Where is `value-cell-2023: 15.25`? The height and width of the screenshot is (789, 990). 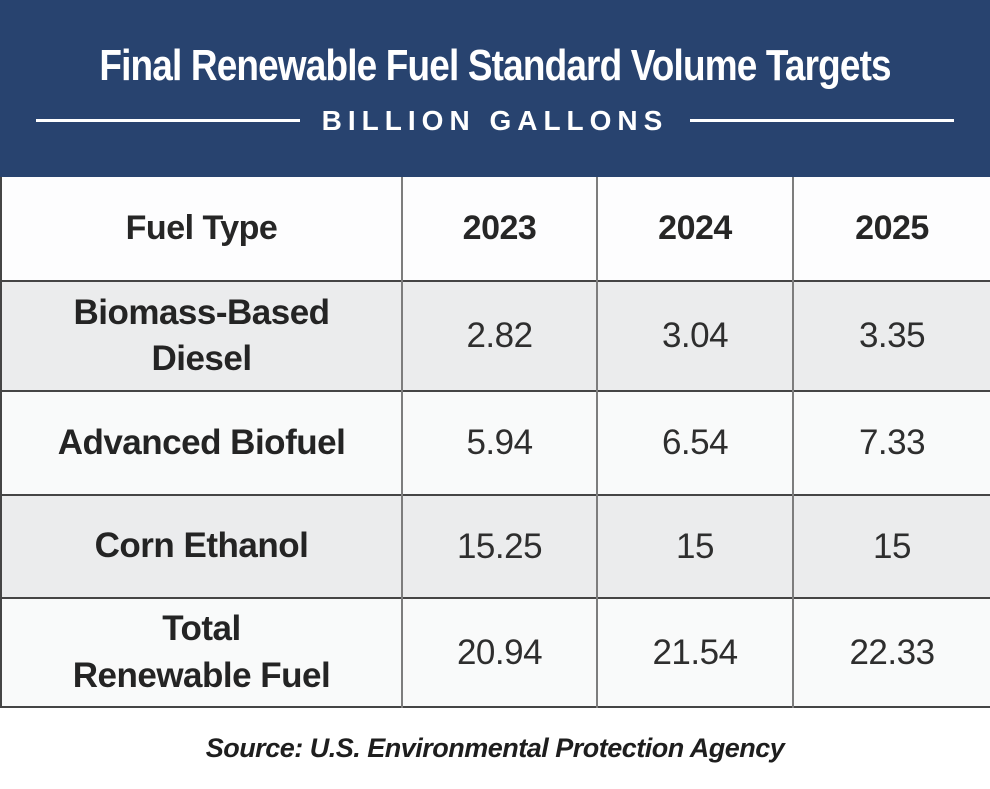 value-cell-2023: 15.25 is located at coordinates (499, 546).